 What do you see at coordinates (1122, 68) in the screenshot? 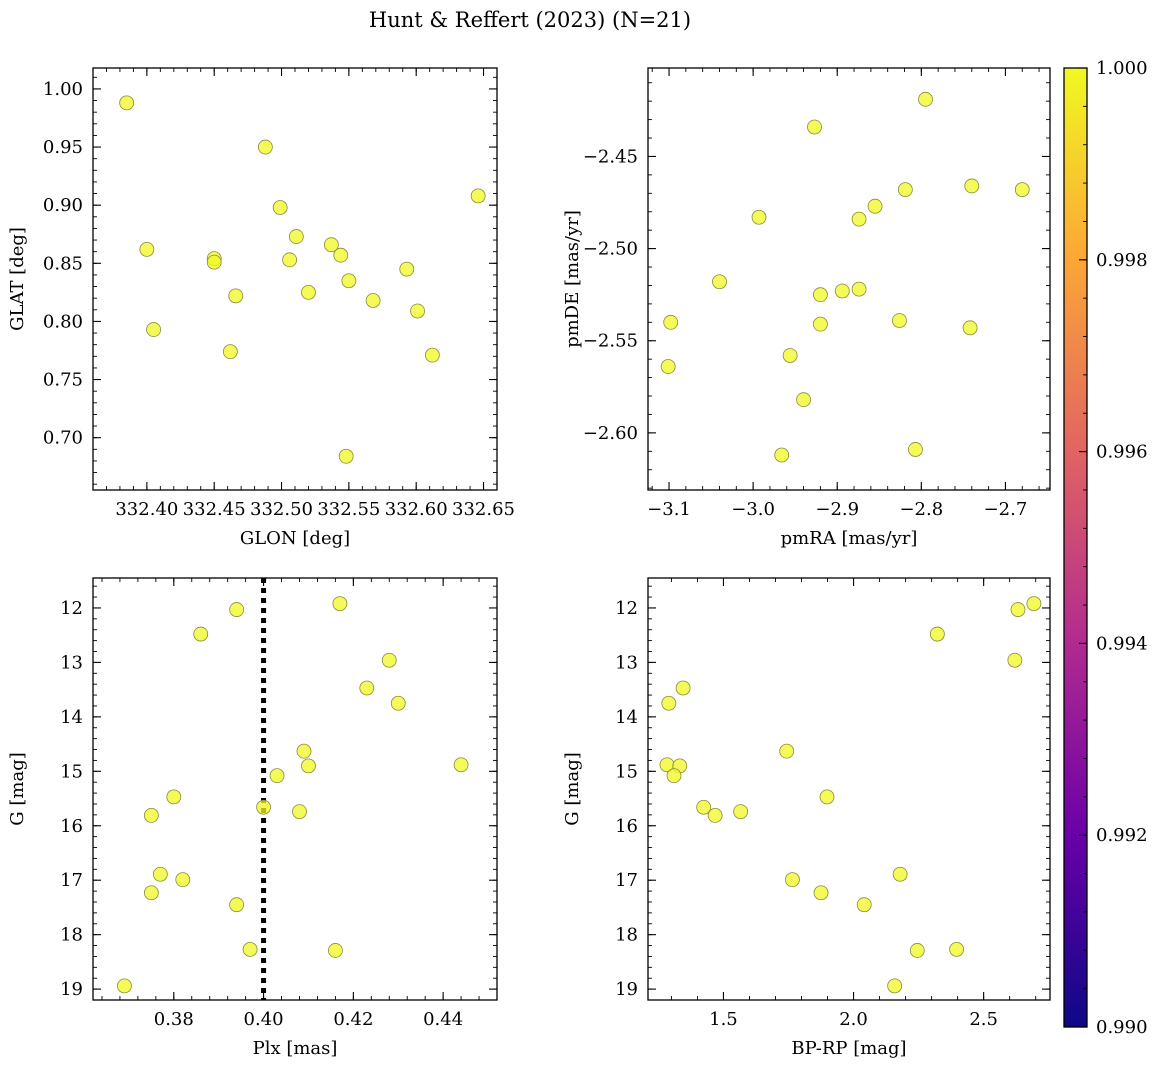
I see `colorbar-tick-label: 1.000` at bounding box center [1122, 68].